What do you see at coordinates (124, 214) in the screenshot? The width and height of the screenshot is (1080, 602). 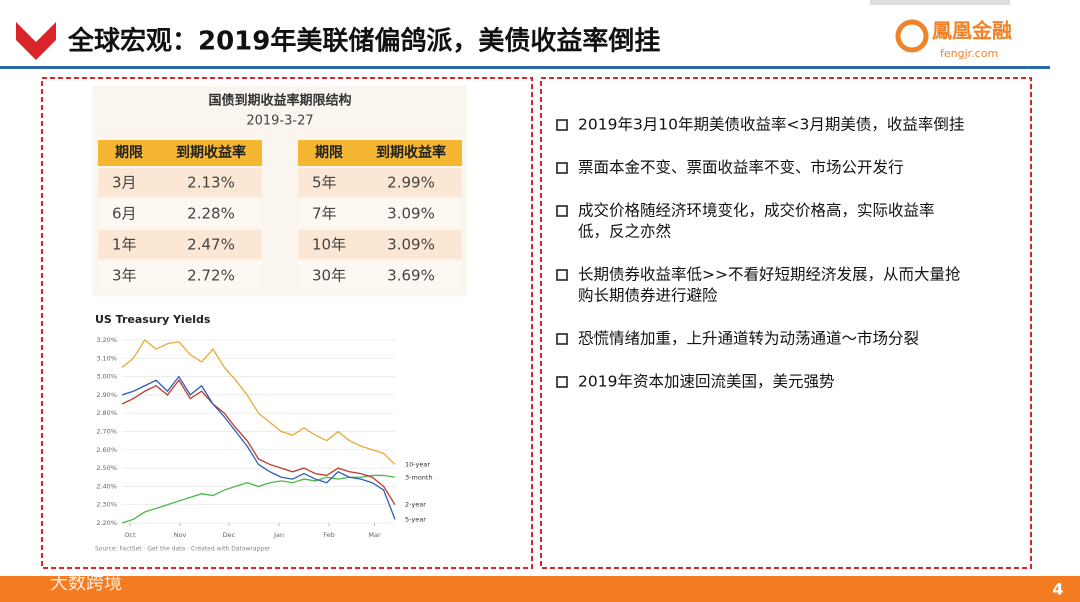 I see `table-cell: 6月` at bounding box center [124, 214].